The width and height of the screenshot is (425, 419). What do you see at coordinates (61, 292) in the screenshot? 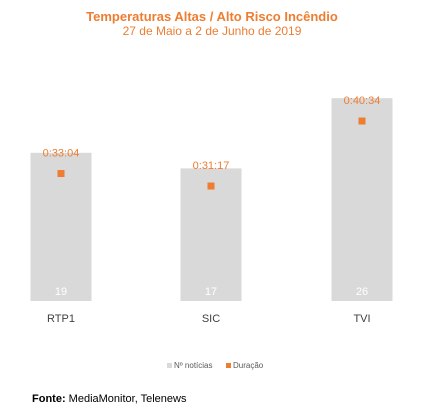
I see `bar-value-label: 19` at bounding box center [61, 292].